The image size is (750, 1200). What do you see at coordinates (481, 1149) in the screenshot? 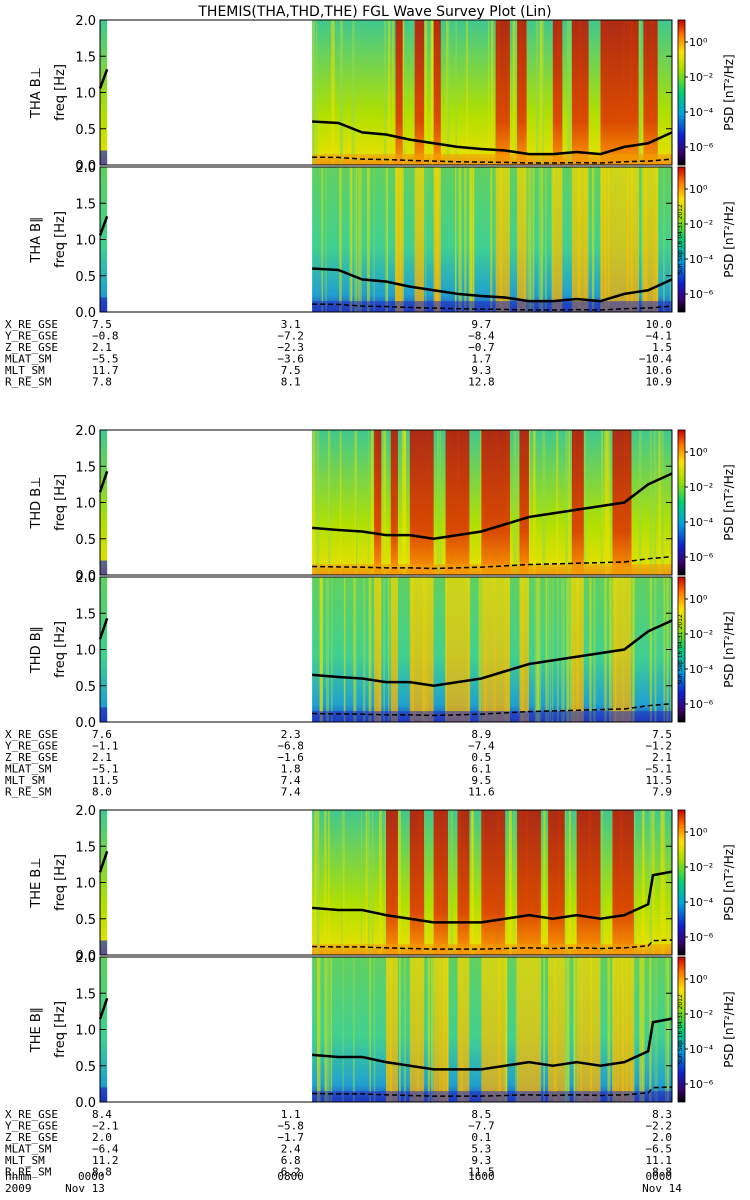
I see `ephemeris-value: 5.3` at bounding box center [481, 1149].